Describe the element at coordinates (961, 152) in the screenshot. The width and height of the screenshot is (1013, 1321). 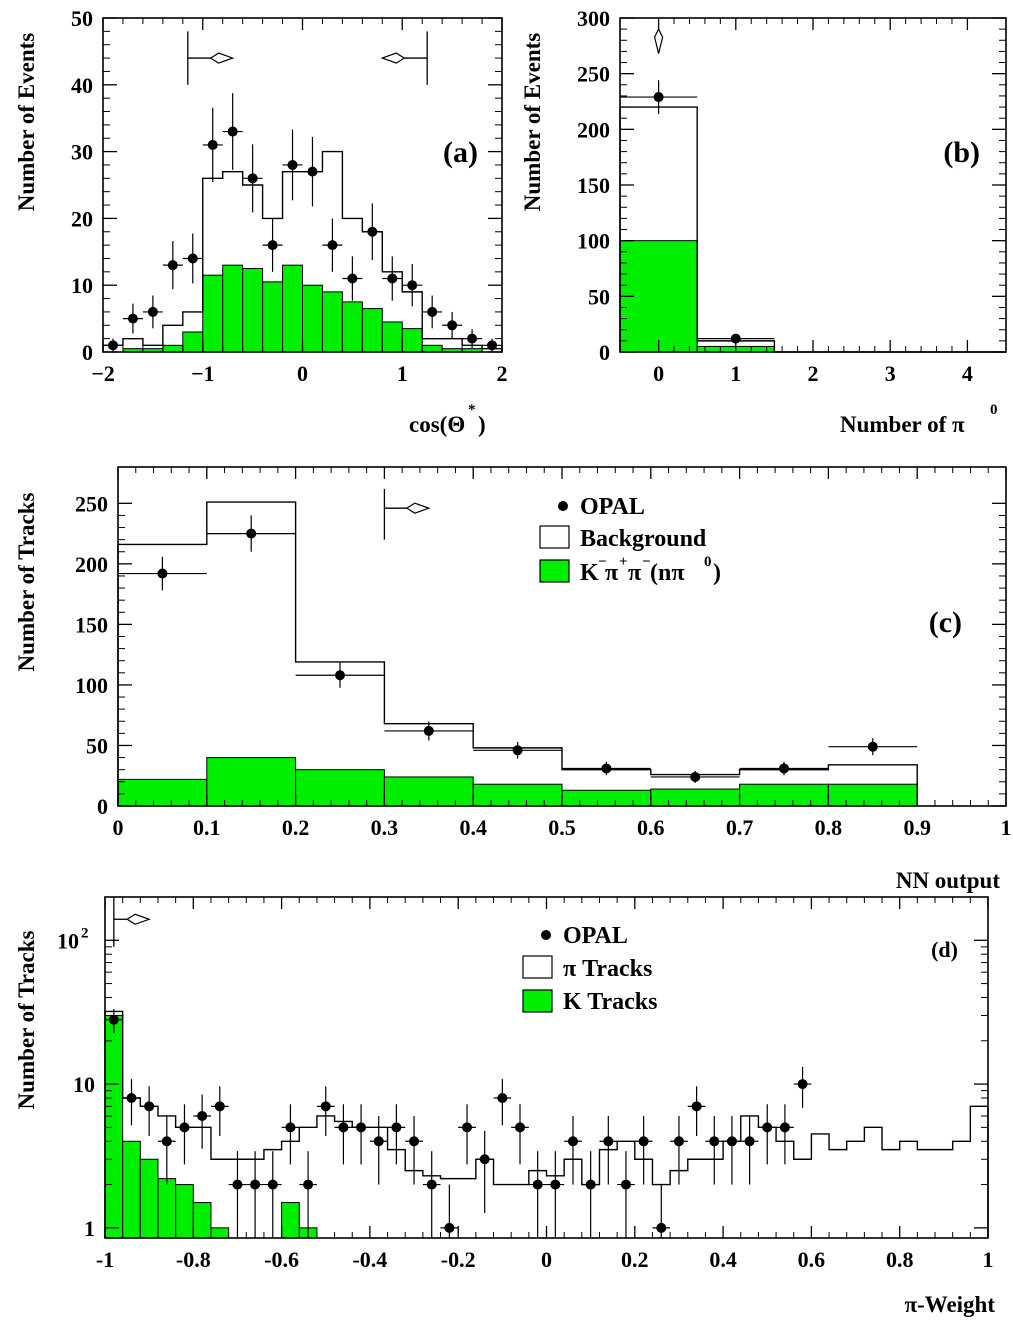
I see `panel-label: (b)` at that location.